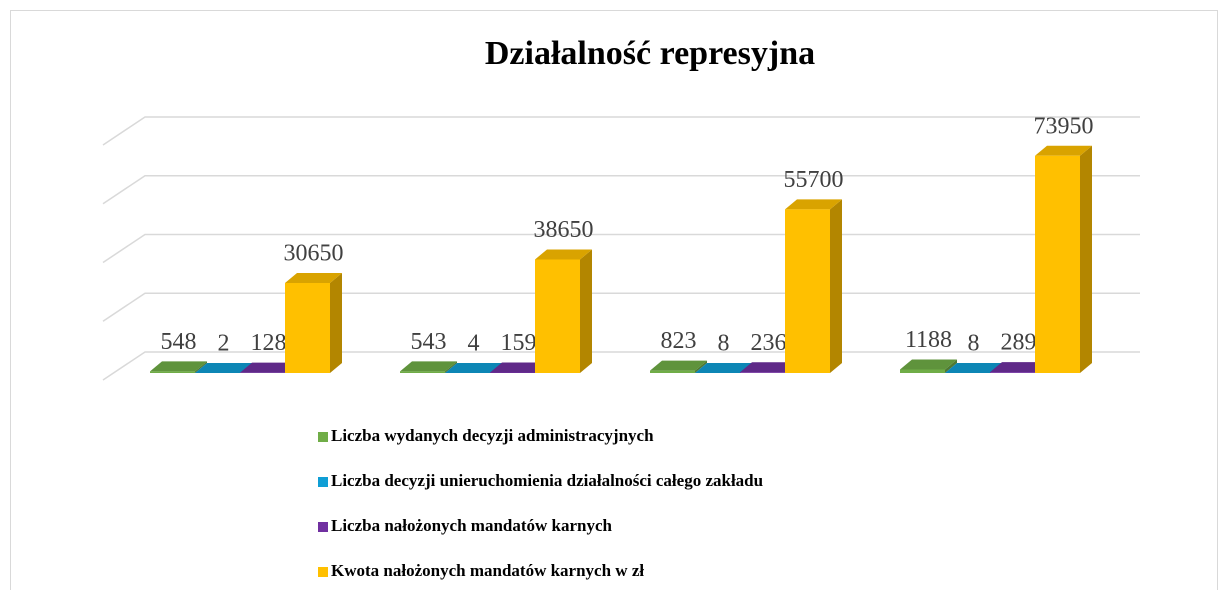 The width and height of the screenshot is (1227, 590). Describe the element at coordinates (650, 53) in the screenshot. I see `chart-title: Działalność represyjna` at that location.